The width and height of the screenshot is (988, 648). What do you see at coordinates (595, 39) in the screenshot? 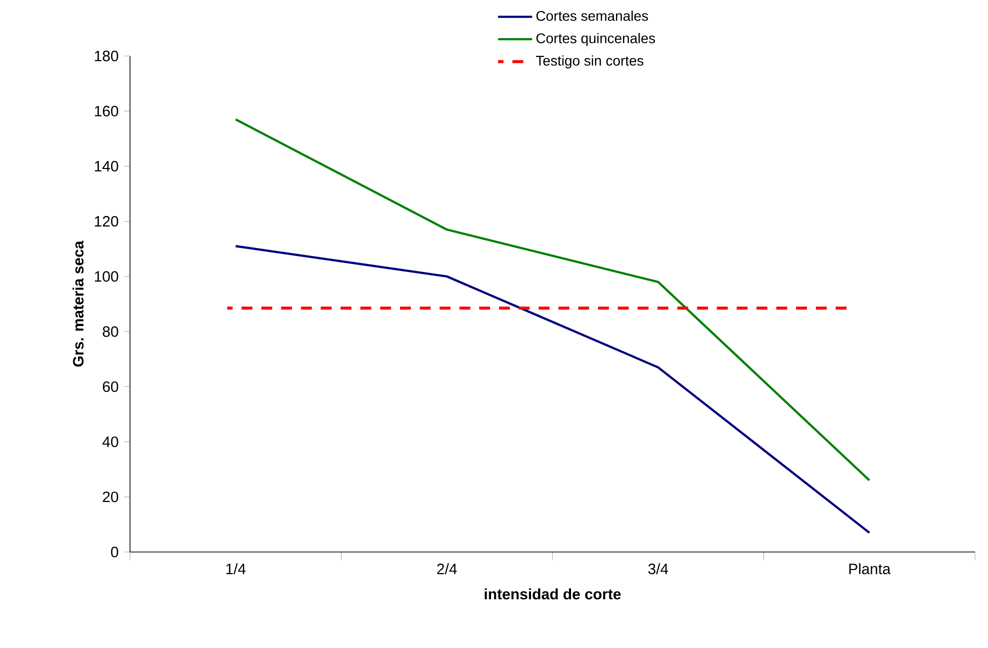
I see `legend-label: Cortes quincenales` at bounding box center [595, 39].